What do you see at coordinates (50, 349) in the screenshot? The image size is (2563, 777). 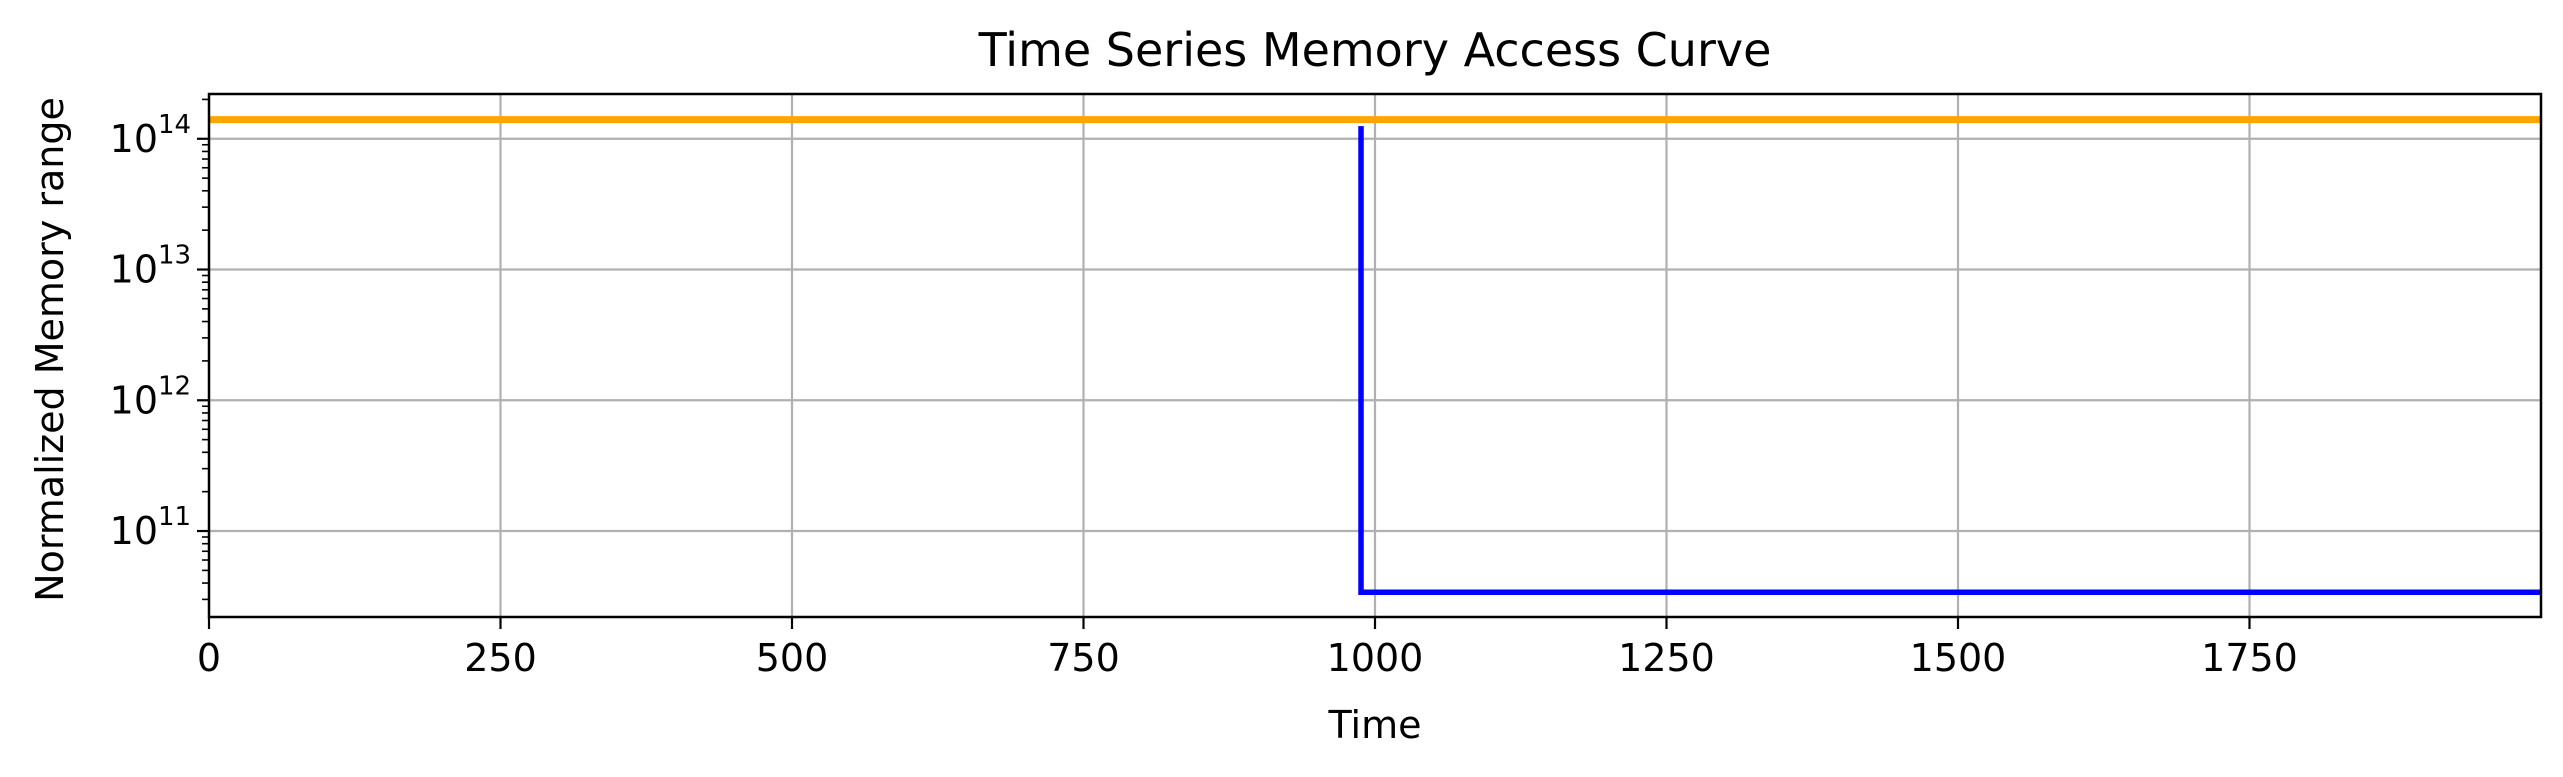 I see `y-axis-title: Normalized Memory range` at bounding box center [50, 349].